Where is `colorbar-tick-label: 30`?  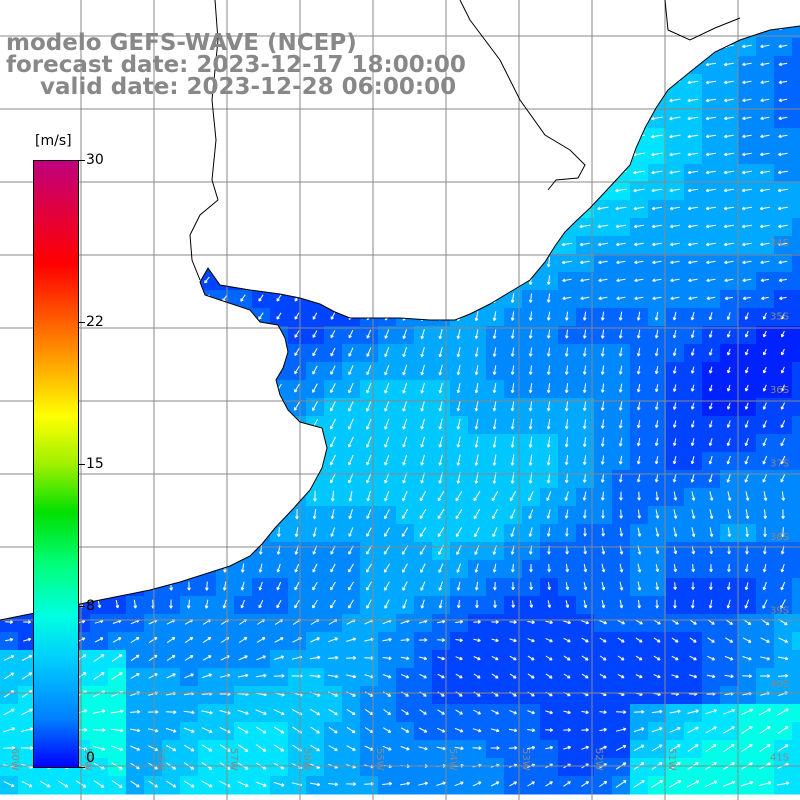
colorbar-tick-label: 30 is located at coordinates (95, 160).